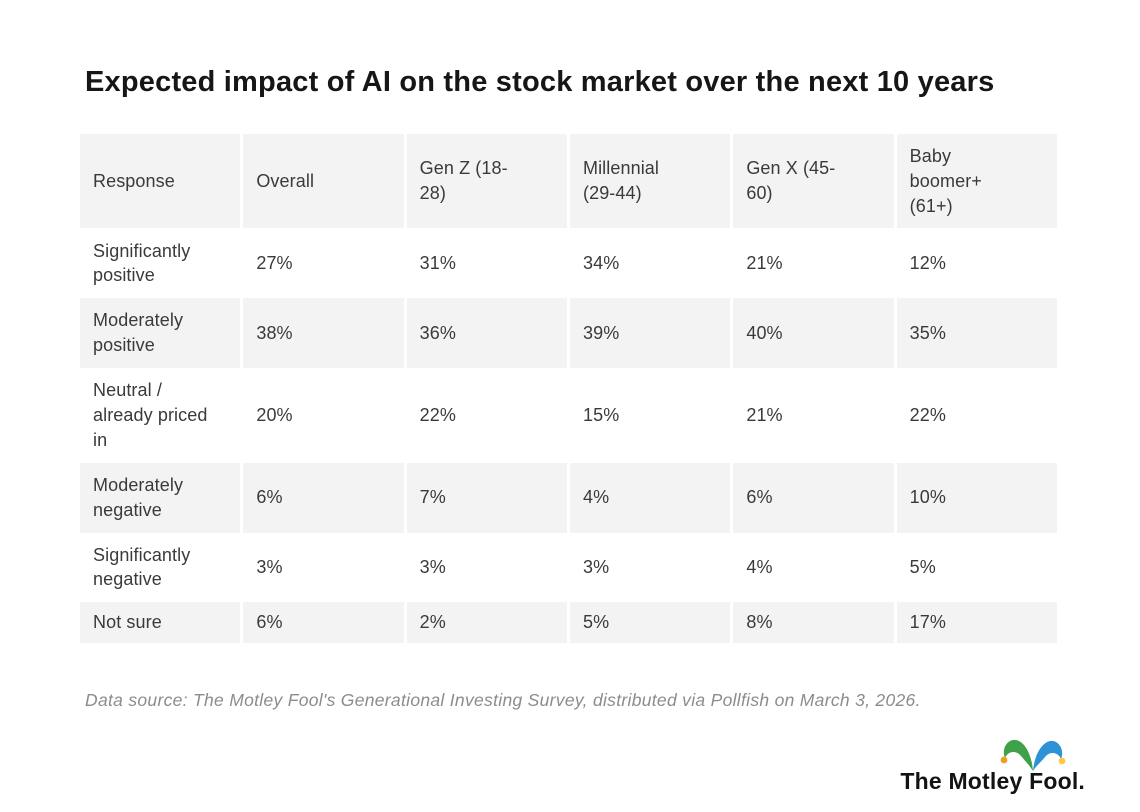 The width and height of the screenshot is (1140, 812). What do you see at coordinates (976, 497) in the screenshot?
I see `value-cell: 10%` at bounding box center [976, 497].